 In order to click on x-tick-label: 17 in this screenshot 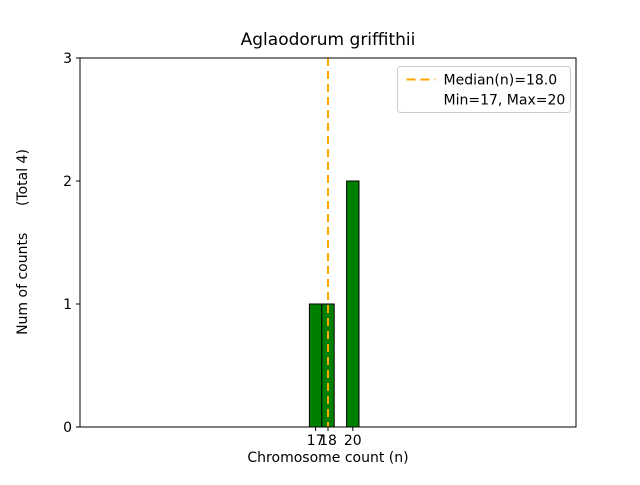, I will do `click(316, 441)`.